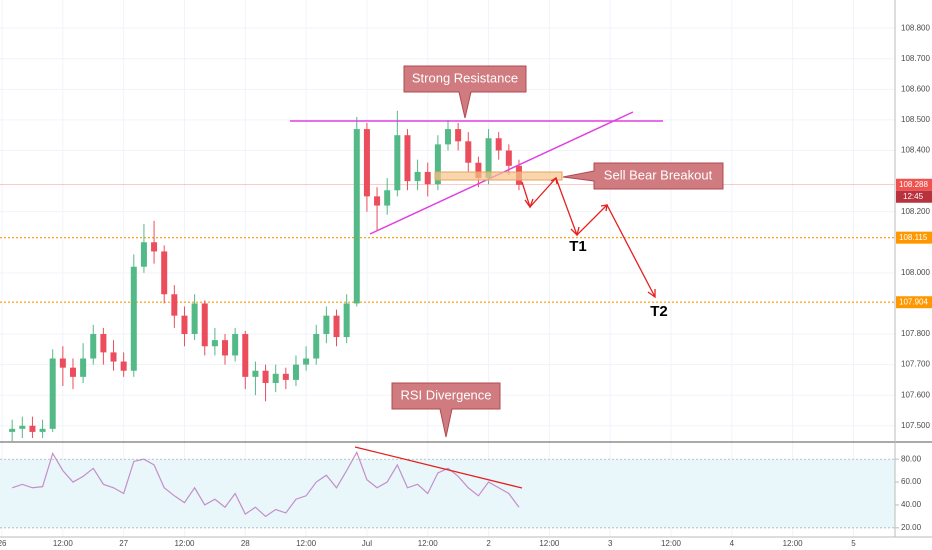  I want to click on y-tick-label: 108.800, so click(915, 27).